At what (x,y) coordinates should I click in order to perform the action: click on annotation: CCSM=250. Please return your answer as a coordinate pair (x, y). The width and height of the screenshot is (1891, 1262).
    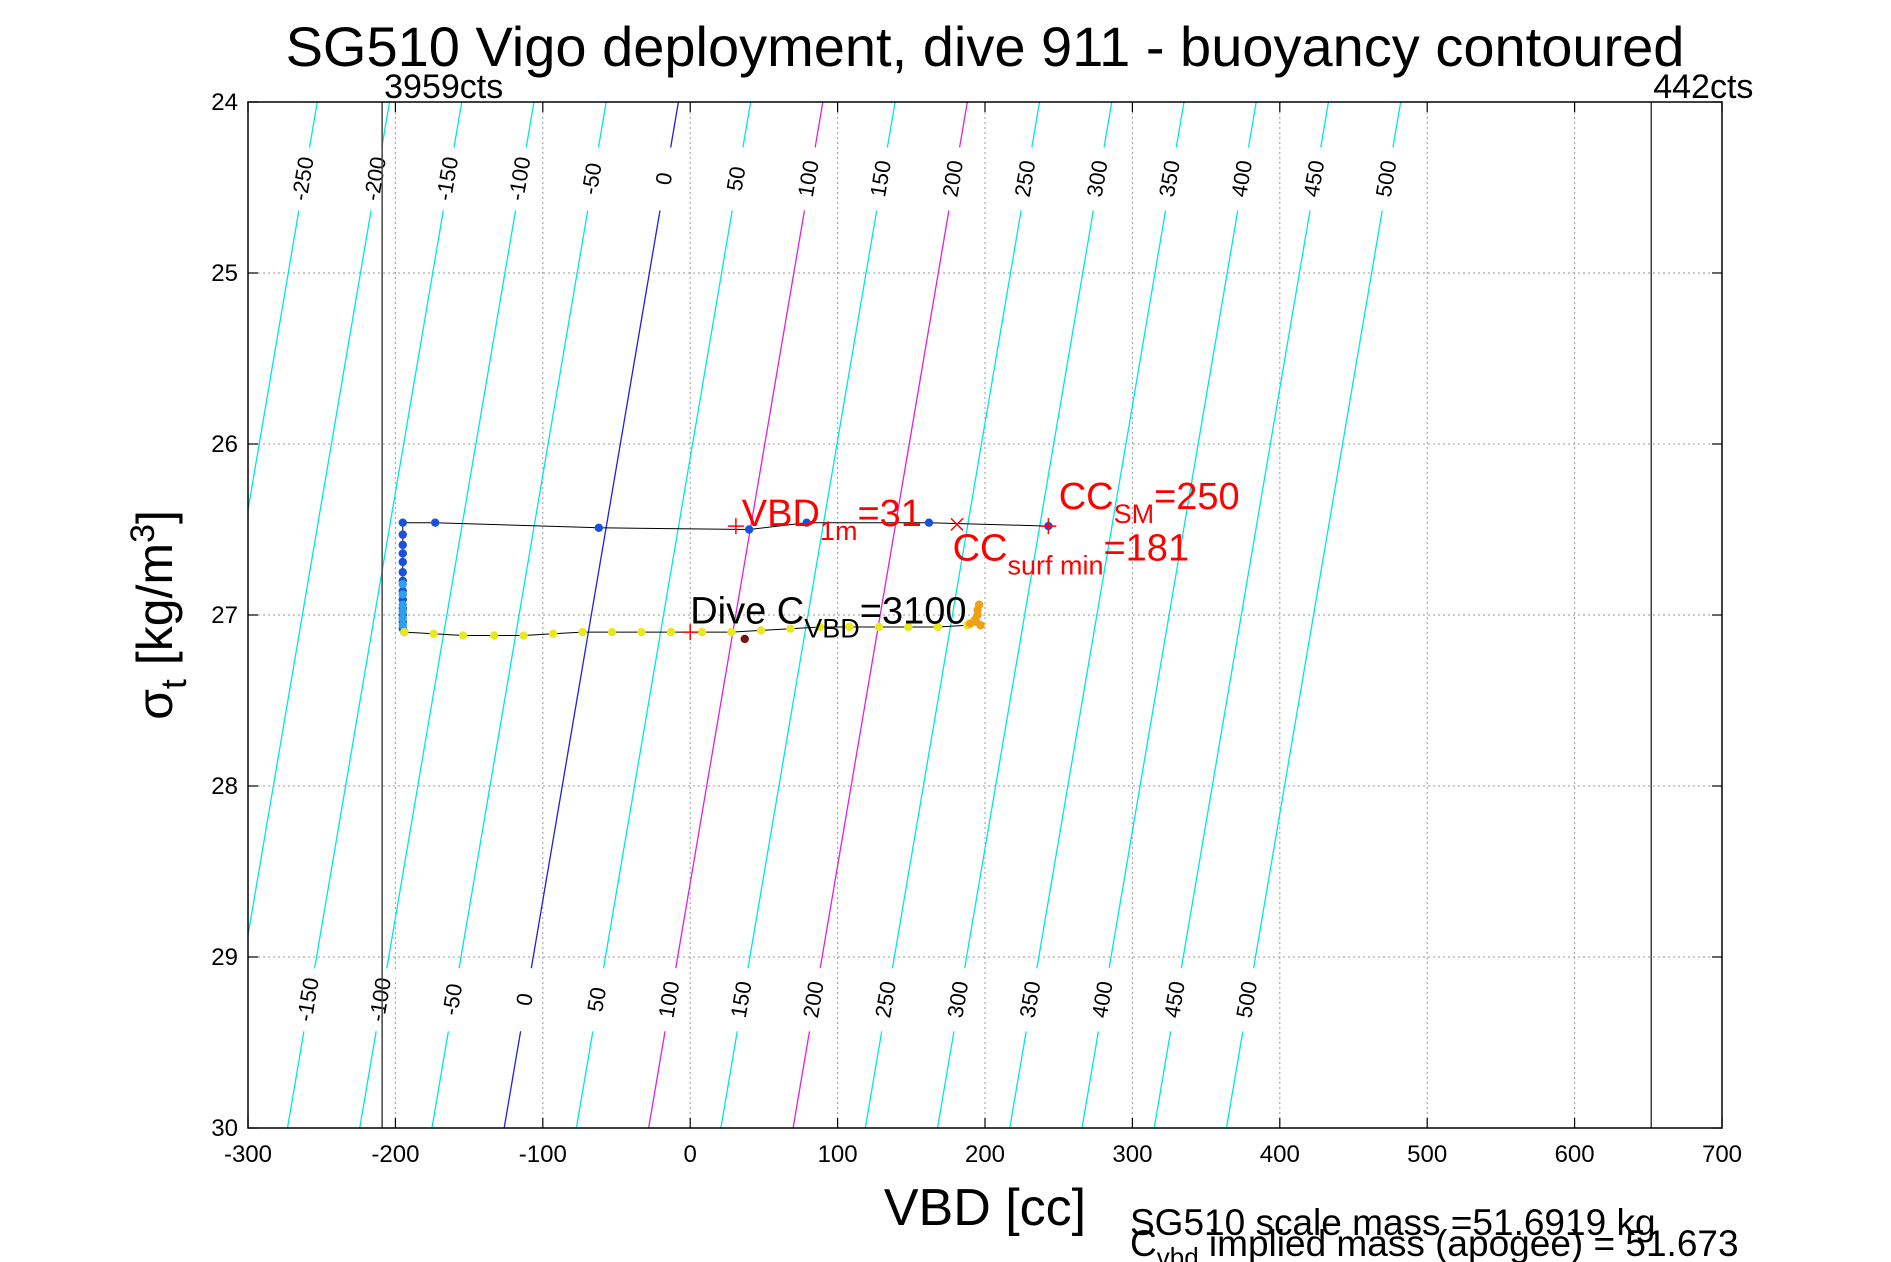
    Looking at the image, I should click on (1149, 502).